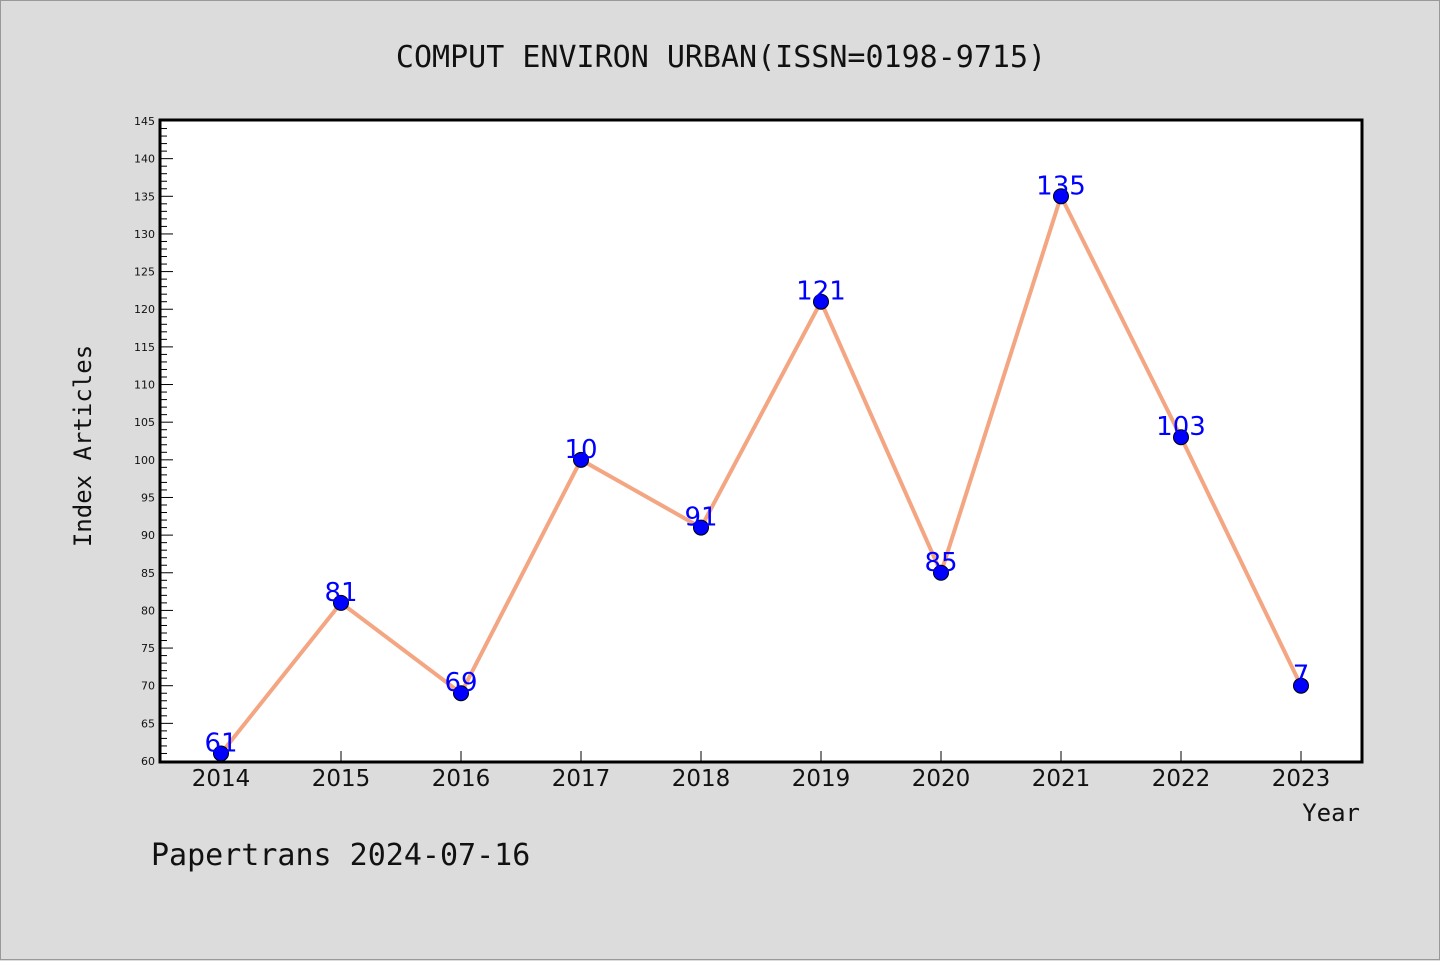 The width and height of the screenshot is (1440, 961). I want to click on data-label: 85, so click(940, 563).